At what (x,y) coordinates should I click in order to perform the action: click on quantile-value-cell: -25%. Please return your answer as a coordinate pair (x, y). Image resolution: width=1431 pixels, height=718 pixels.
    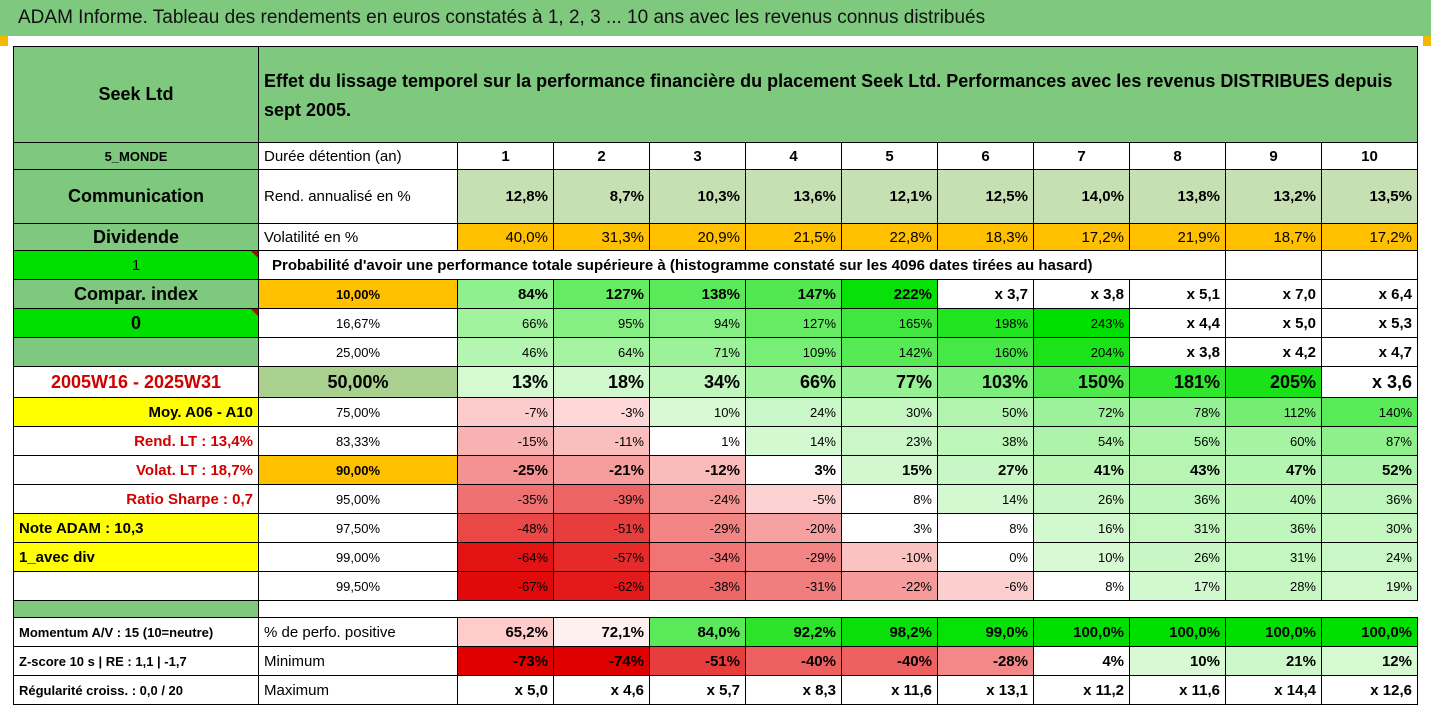
    Looking at the image, I should click on (505, 470).